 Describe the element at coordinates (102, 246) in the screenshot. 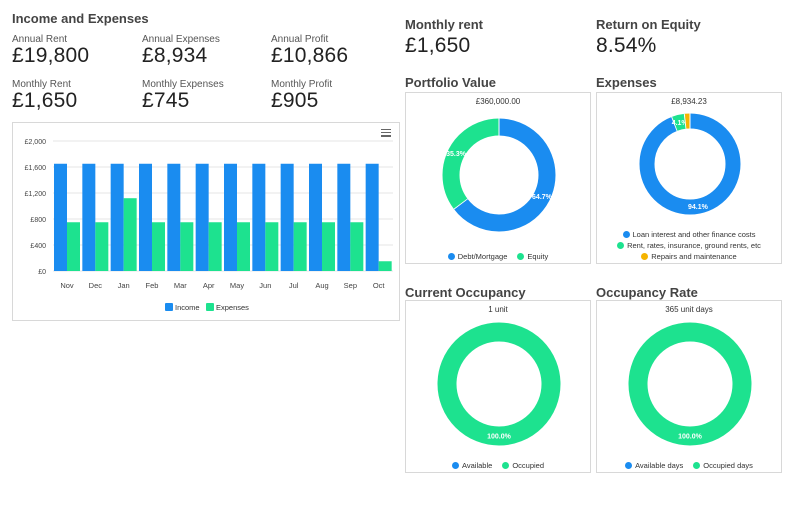

I see `bar-expenses-dec` at that location.